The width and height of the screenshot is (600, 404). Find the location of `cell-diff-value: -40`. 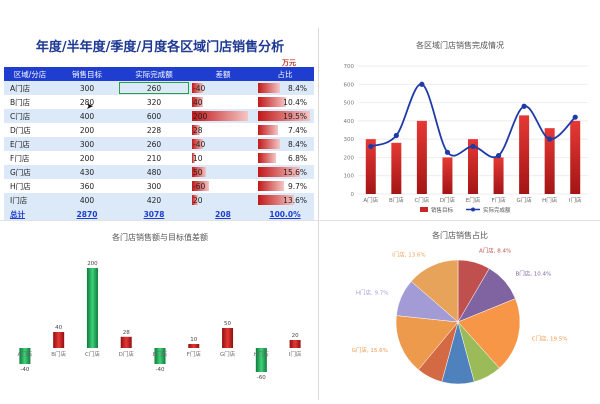

cell-diff-value: -40 is located at coordinates (199, 144).